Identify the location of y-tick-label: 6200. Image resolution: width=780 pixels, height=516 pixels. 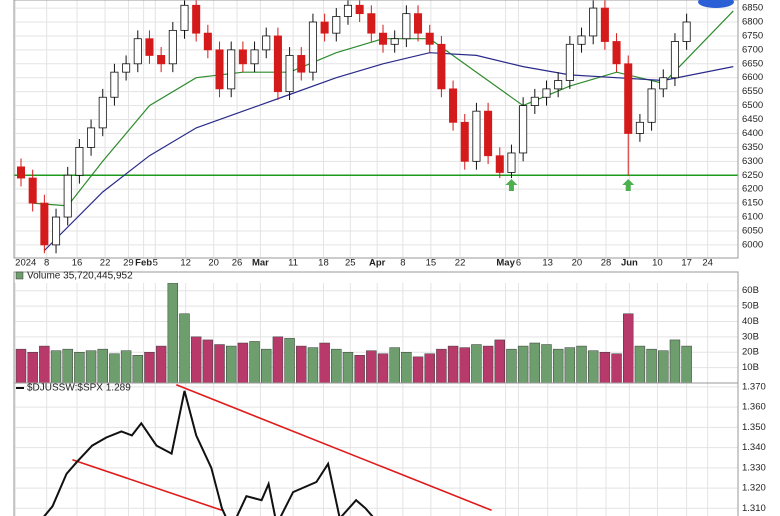
(752, 189).